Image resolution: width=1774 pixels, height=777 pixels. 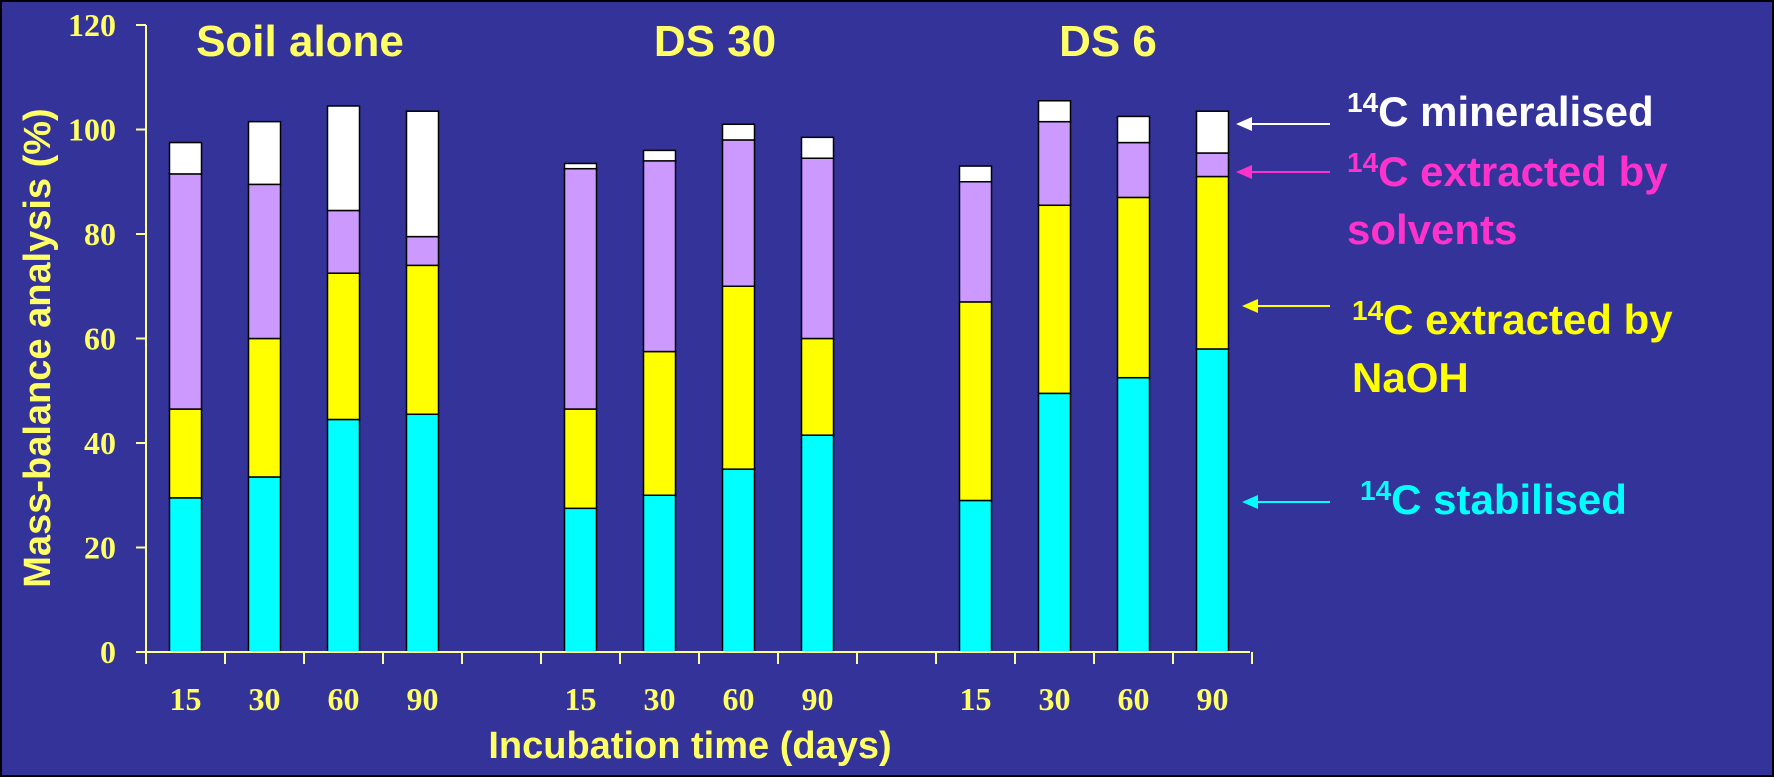 What do you see at coordinates (100, 234) in the screenshot?
I see `y-tick-label: 80` at bounding box center [100, 234].